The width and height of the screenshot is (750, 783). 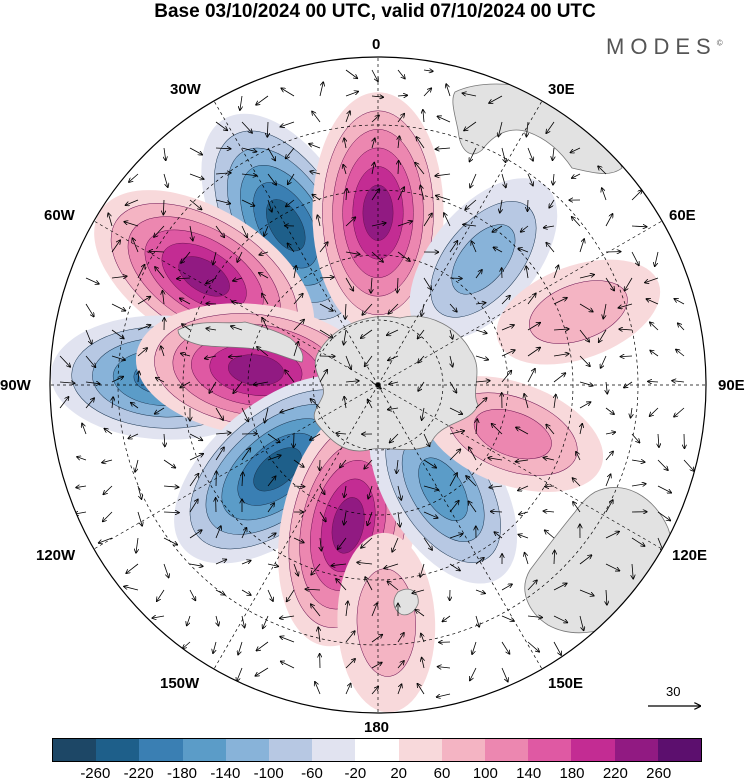 What do you see at coordinates (225, 773) in the screenshot?
I see `colorbar-tick-label: -140` at bounding box center [225, 773].